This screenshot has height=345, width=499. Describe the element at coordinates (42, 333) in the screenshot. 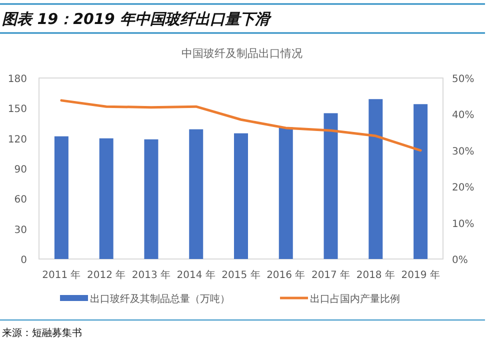

I see `source-note: 来源：短融募集书` at that location.